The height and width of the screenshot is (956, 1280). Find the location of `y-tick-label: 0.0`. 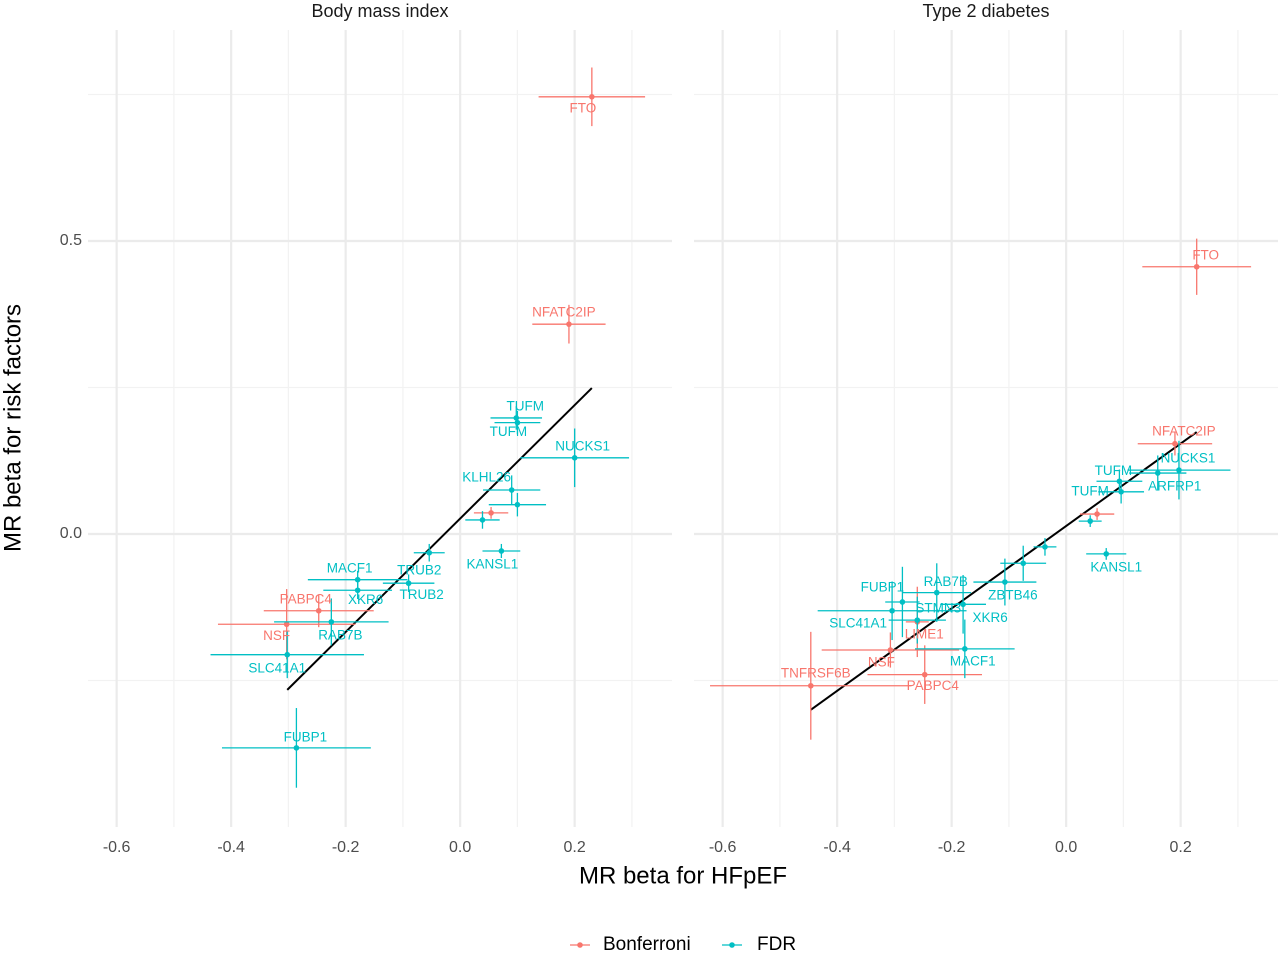

y-tick-label: 0.0 is located at coordinates (71, 533).